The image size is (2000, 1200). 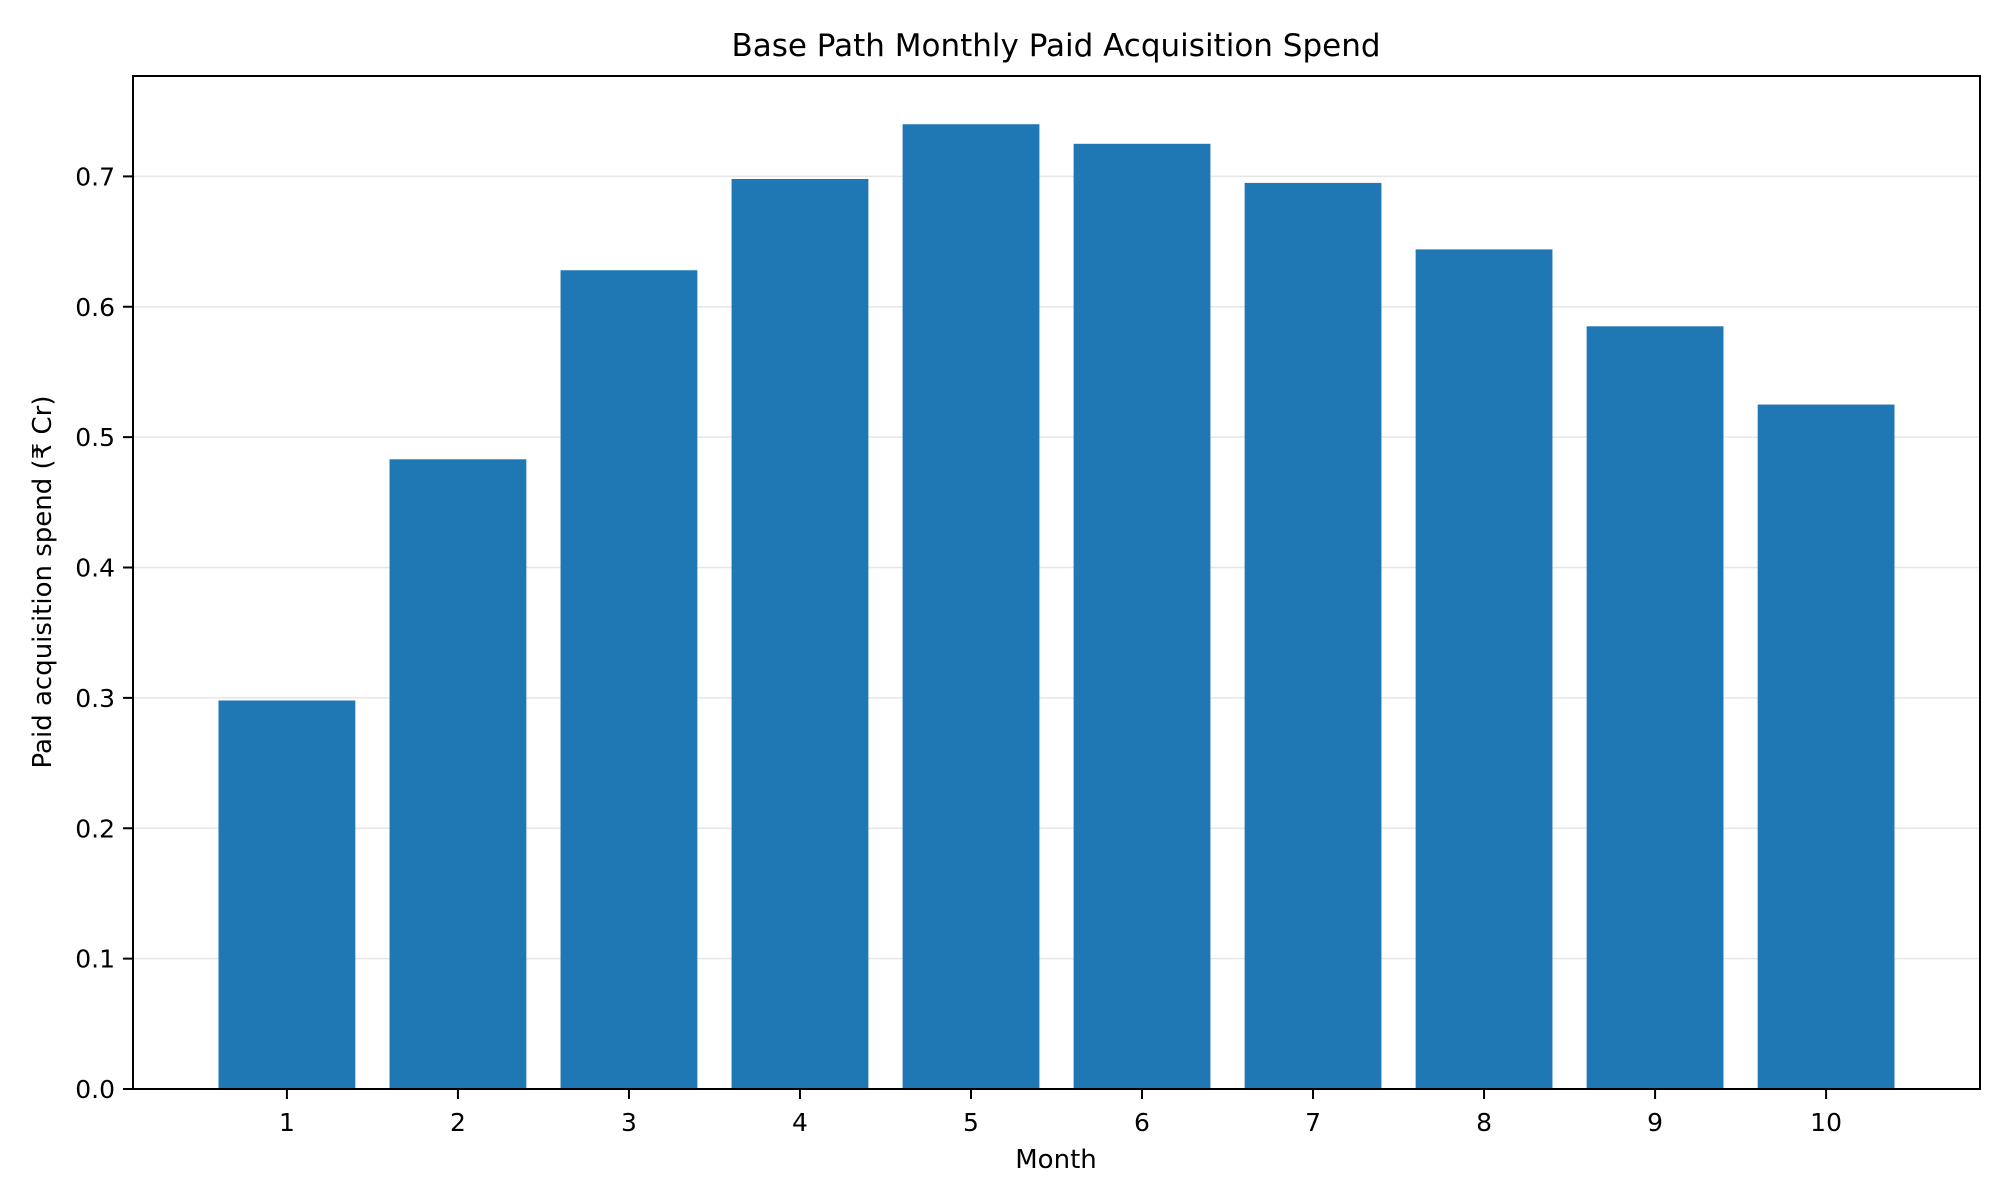 What do you see at coordinates (971, 1122) in the screenshot?
I see `x-tick-label: 5` at bounding box center [971, 1122].